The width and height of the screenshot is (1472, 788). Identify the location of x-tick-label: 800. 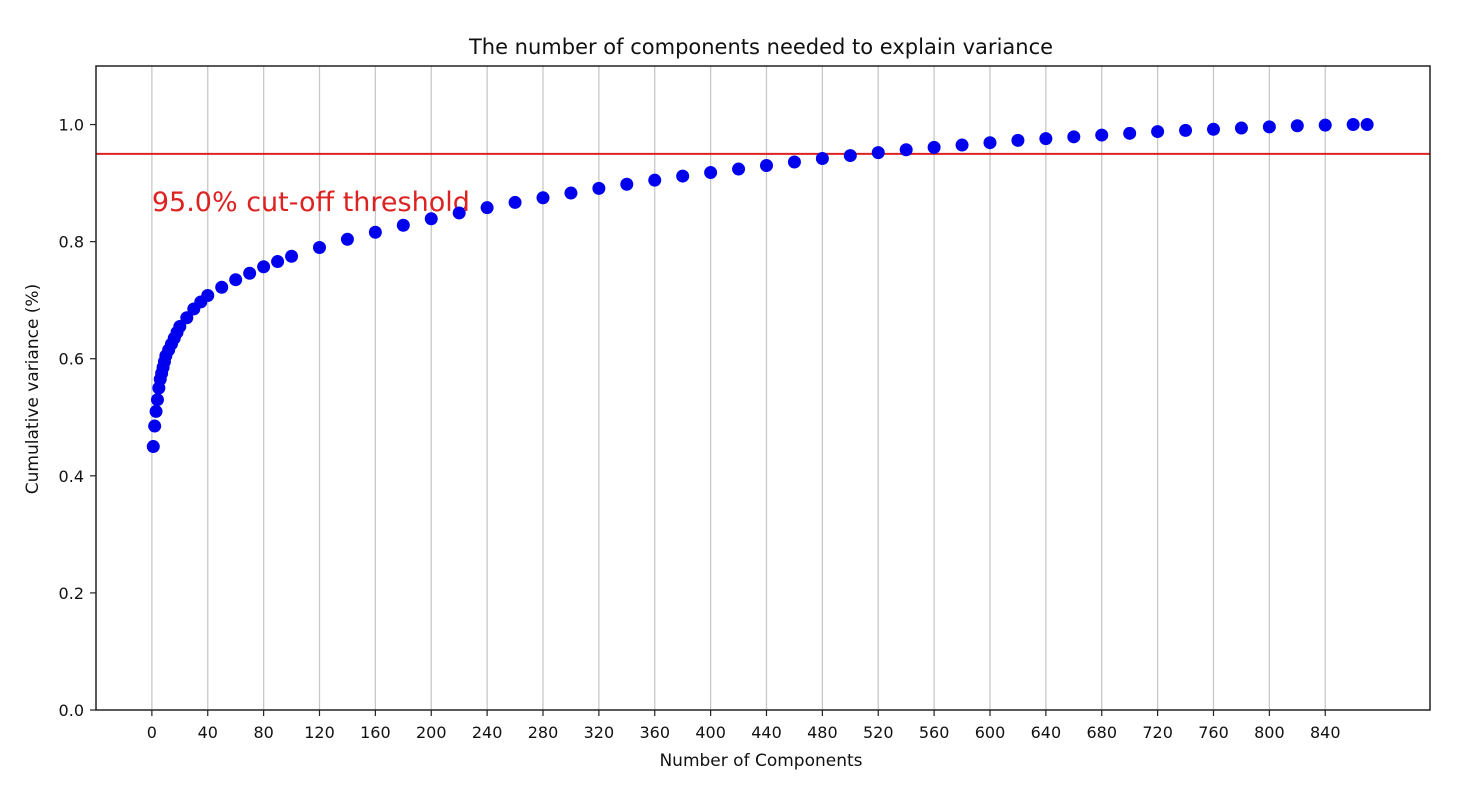
(1269, 732).